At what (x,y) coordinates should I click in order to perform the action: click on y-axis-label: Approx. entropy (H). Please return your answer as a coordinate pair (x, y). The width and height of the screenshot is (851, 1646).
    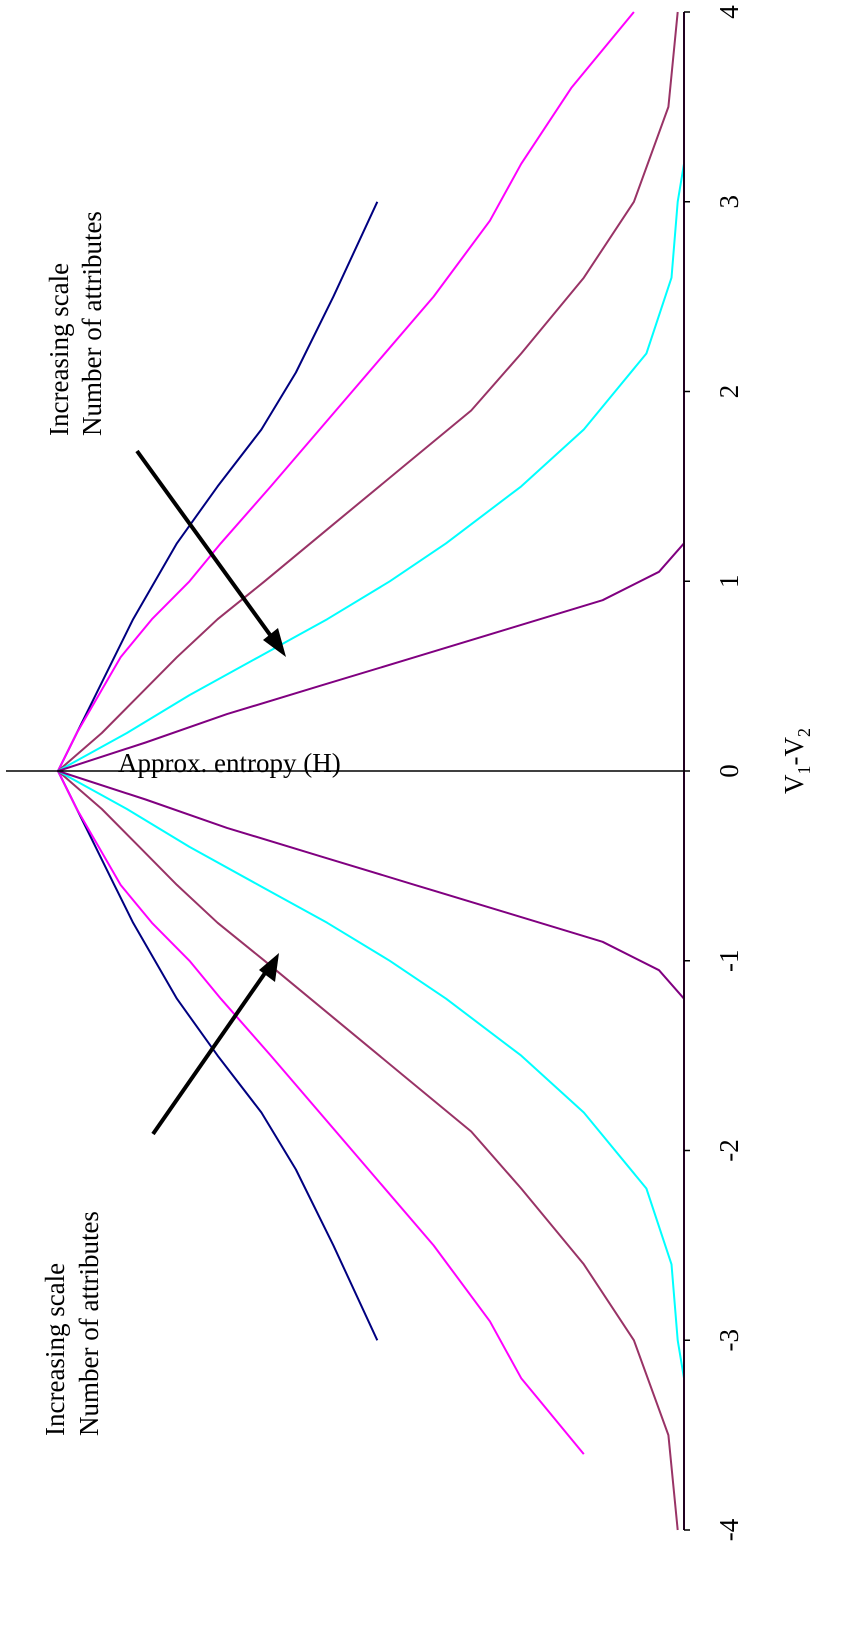
    Looking at the image, I should click on (229, 763).